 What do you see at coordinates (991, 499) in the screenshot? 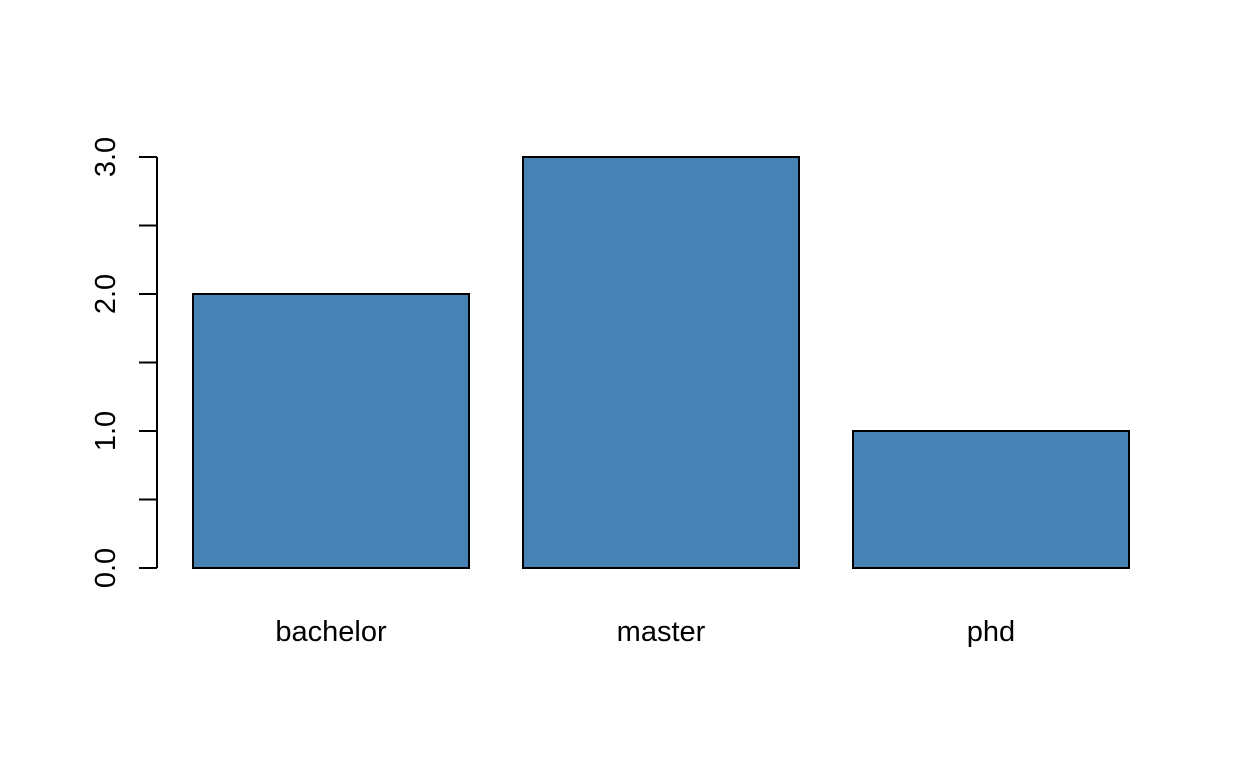
I see `bar-phd` at bounding box center [991, 499].